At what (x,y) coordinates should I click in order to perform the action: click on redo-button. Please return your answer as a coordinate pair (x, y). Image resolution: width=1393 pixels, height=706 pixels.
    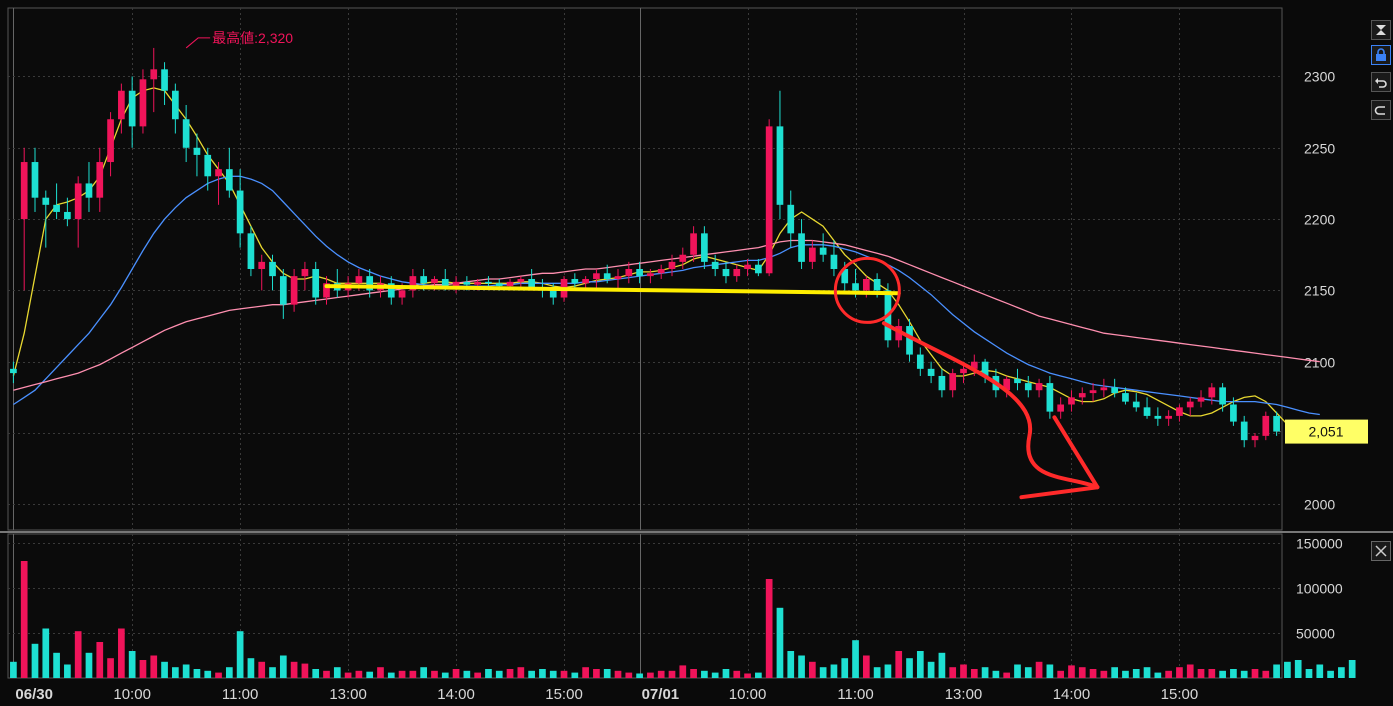
    Looking at the image, I should click on (1381, 110).